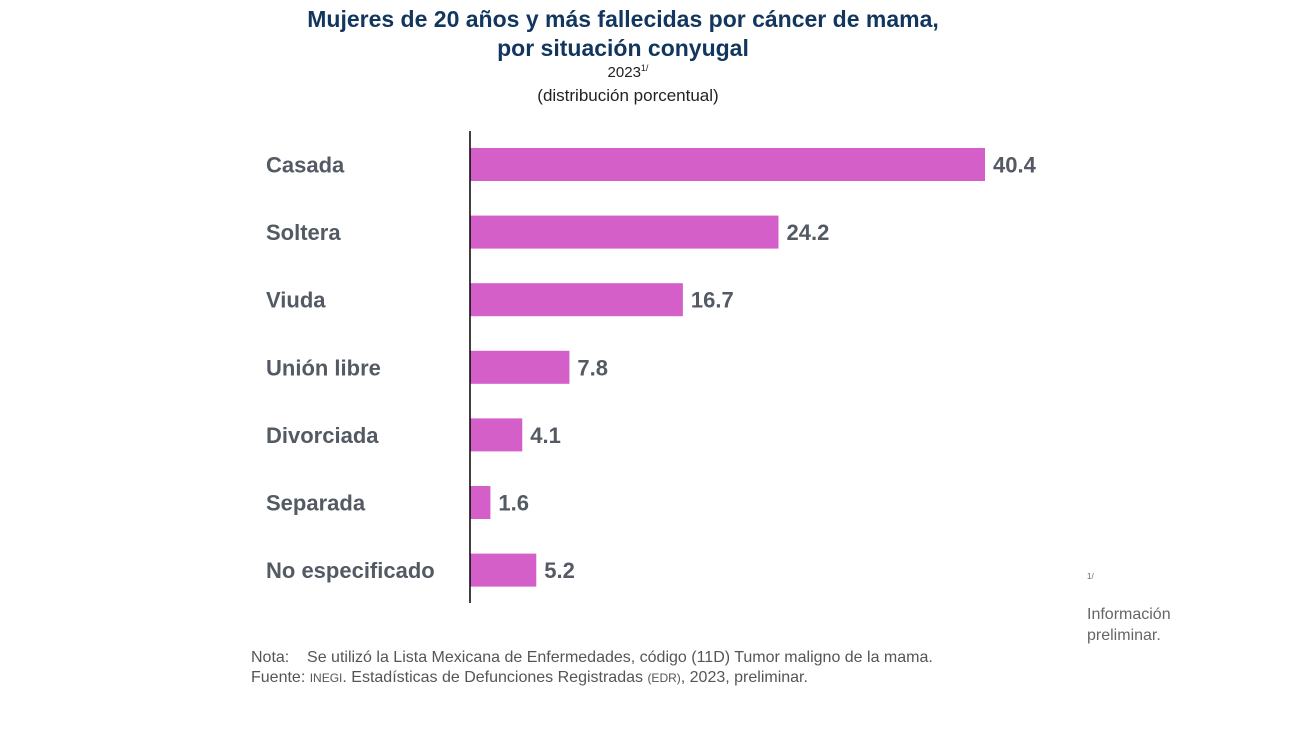 Image resolution: width=1290 pixels, height=756 pixels. Describe the element at coordinates (623, 48) in the screenshot. I see `chart-title-line2: por situación conyugal` at that location.